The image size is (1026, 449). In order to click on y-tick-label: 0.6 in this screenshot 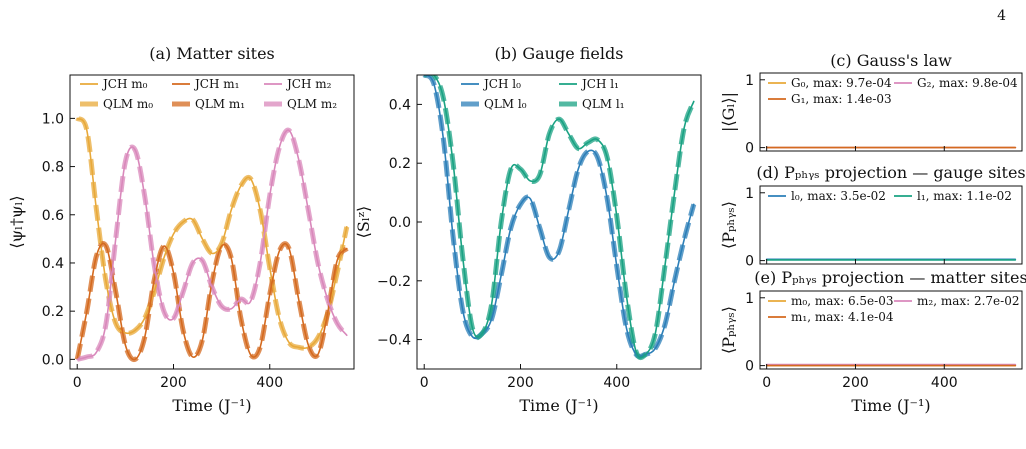, I will do `click(53, 216)`.